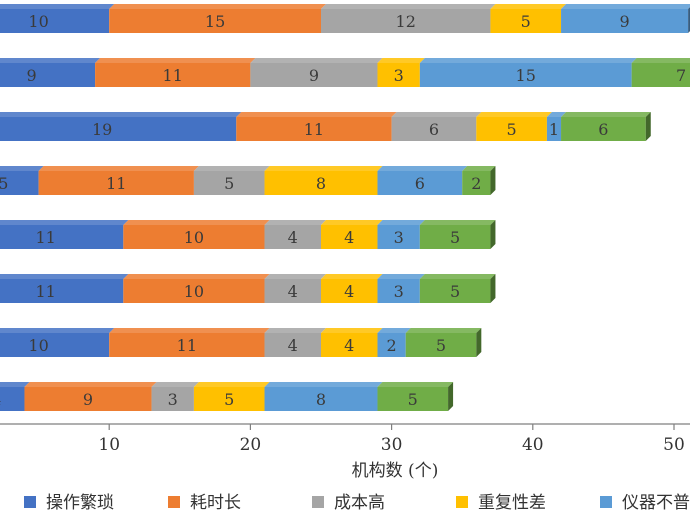  What do you see at coordinates (359, 503) in the screenshot?
I see `legend-label: 成本高` at bounding box center [359, 503].